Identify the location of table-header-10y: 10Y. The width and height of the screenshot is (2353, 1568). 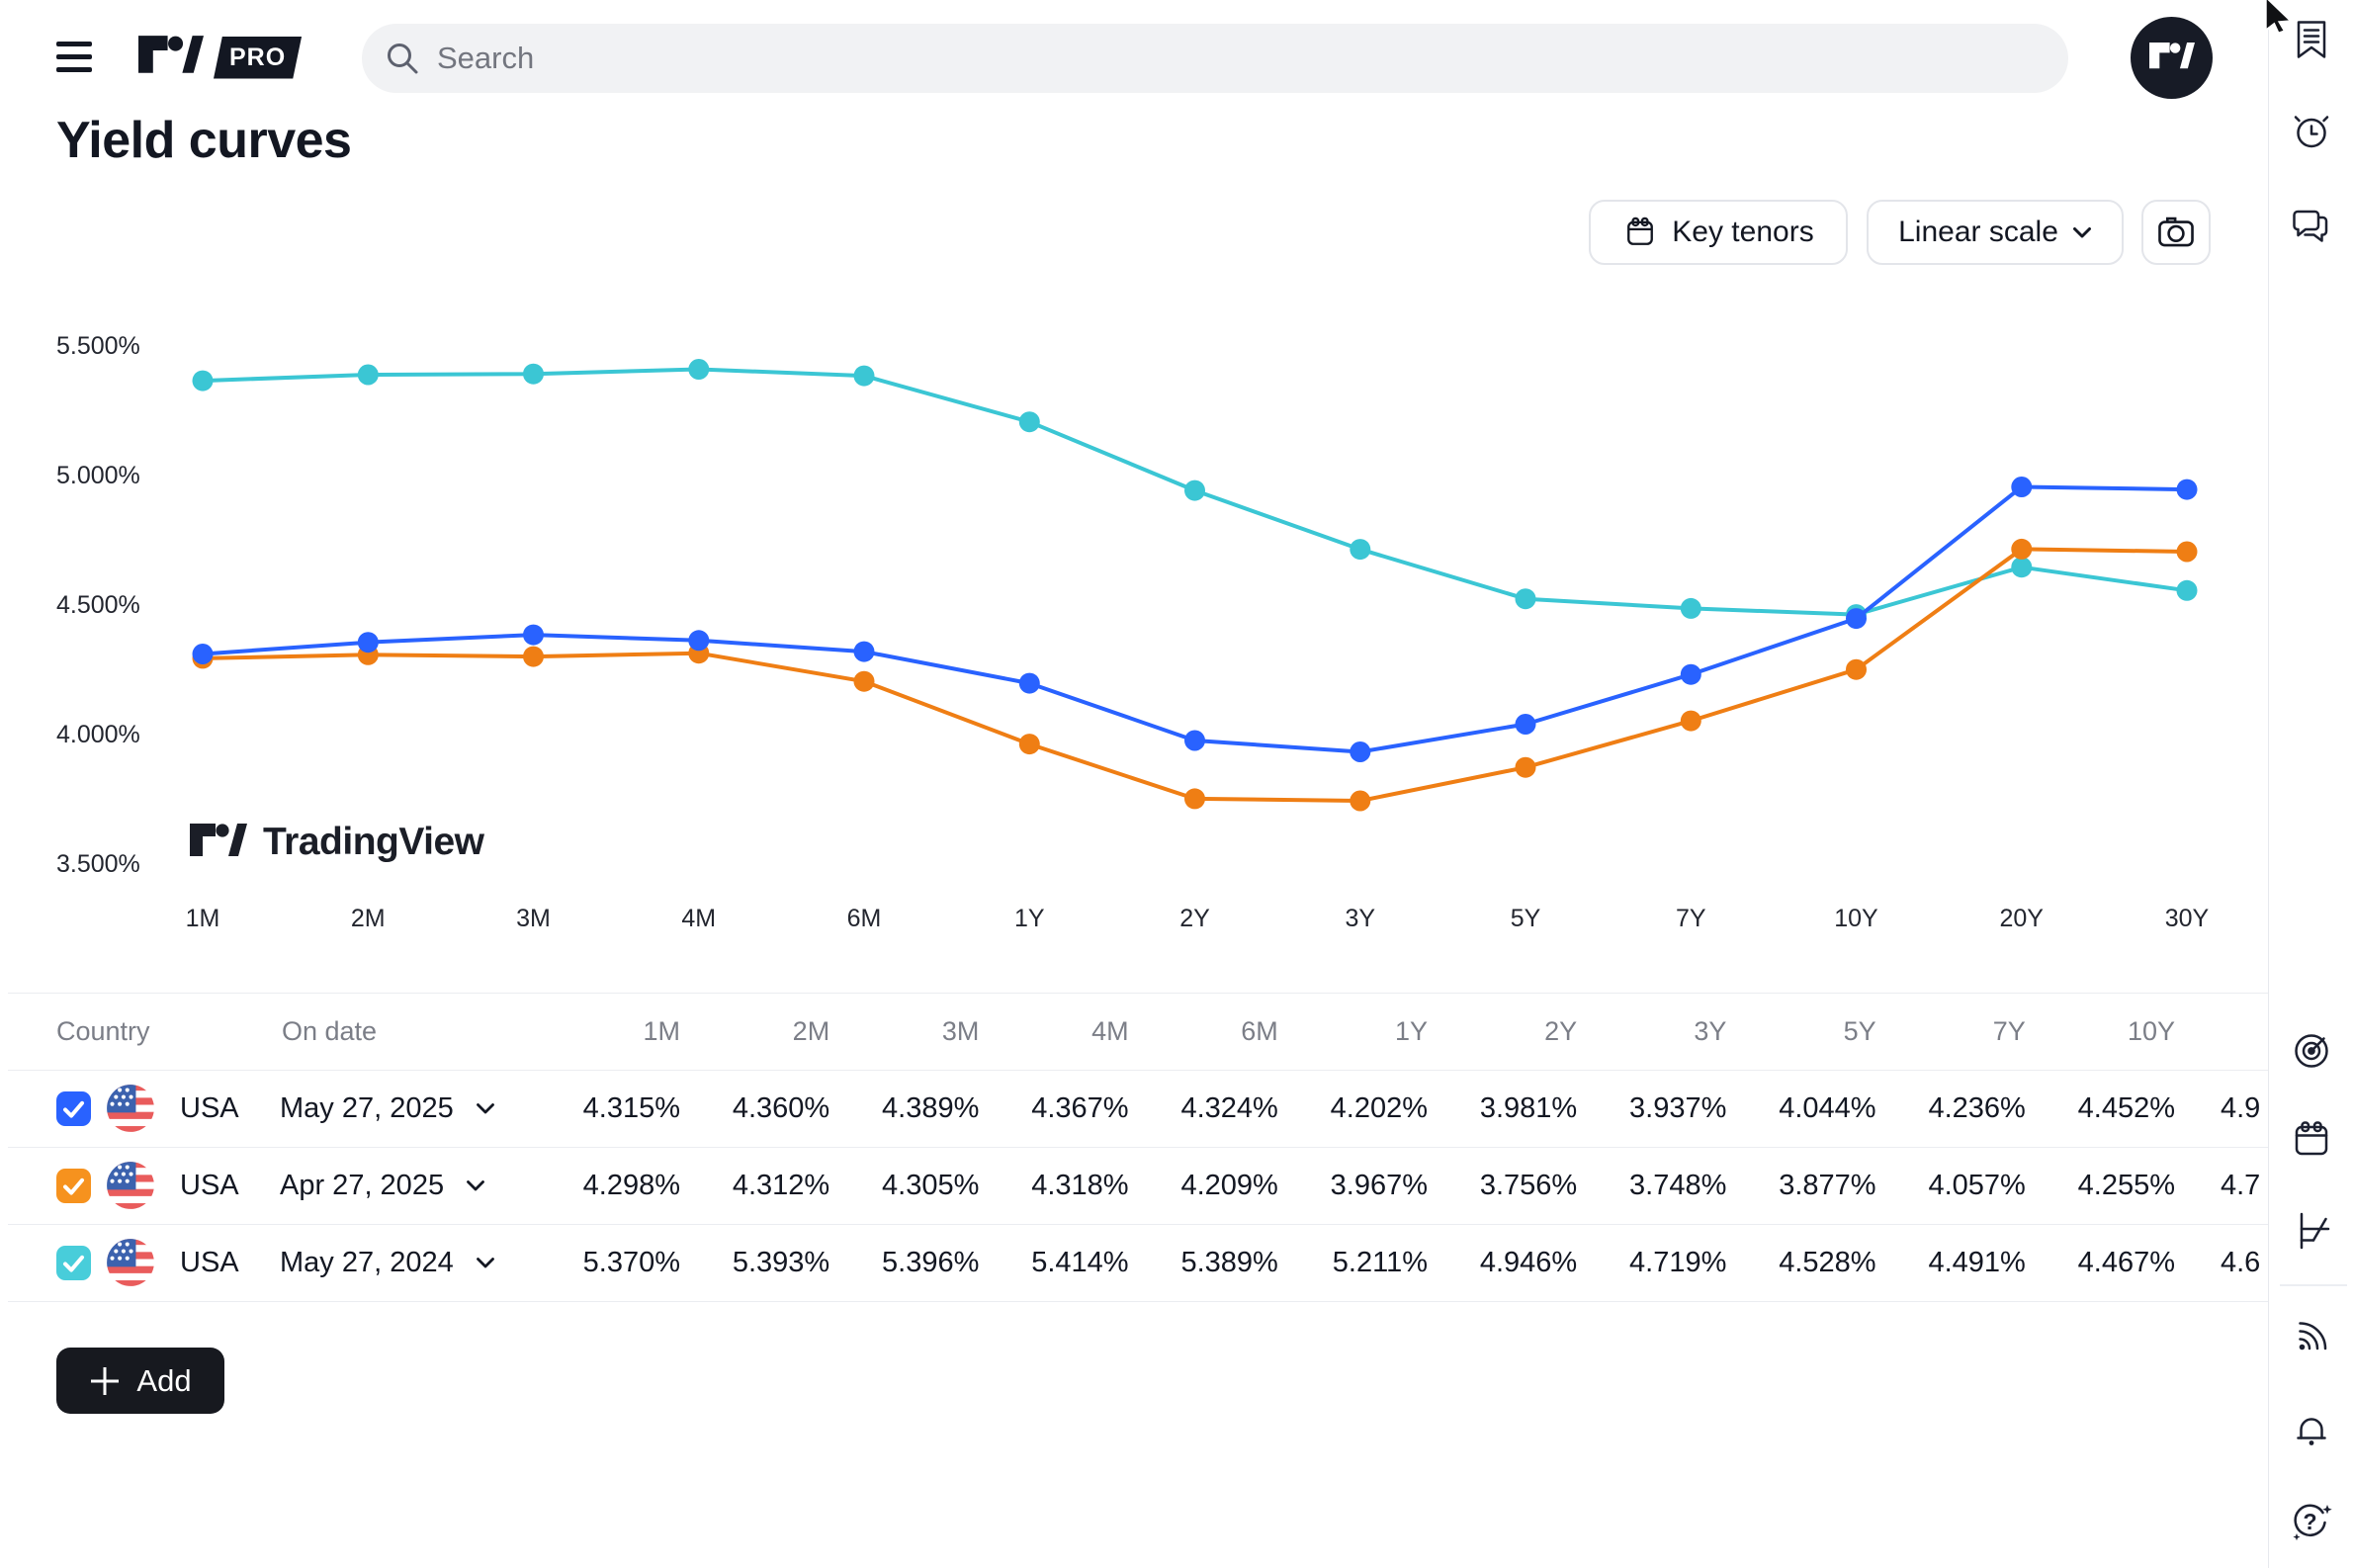
(2151, 1031).